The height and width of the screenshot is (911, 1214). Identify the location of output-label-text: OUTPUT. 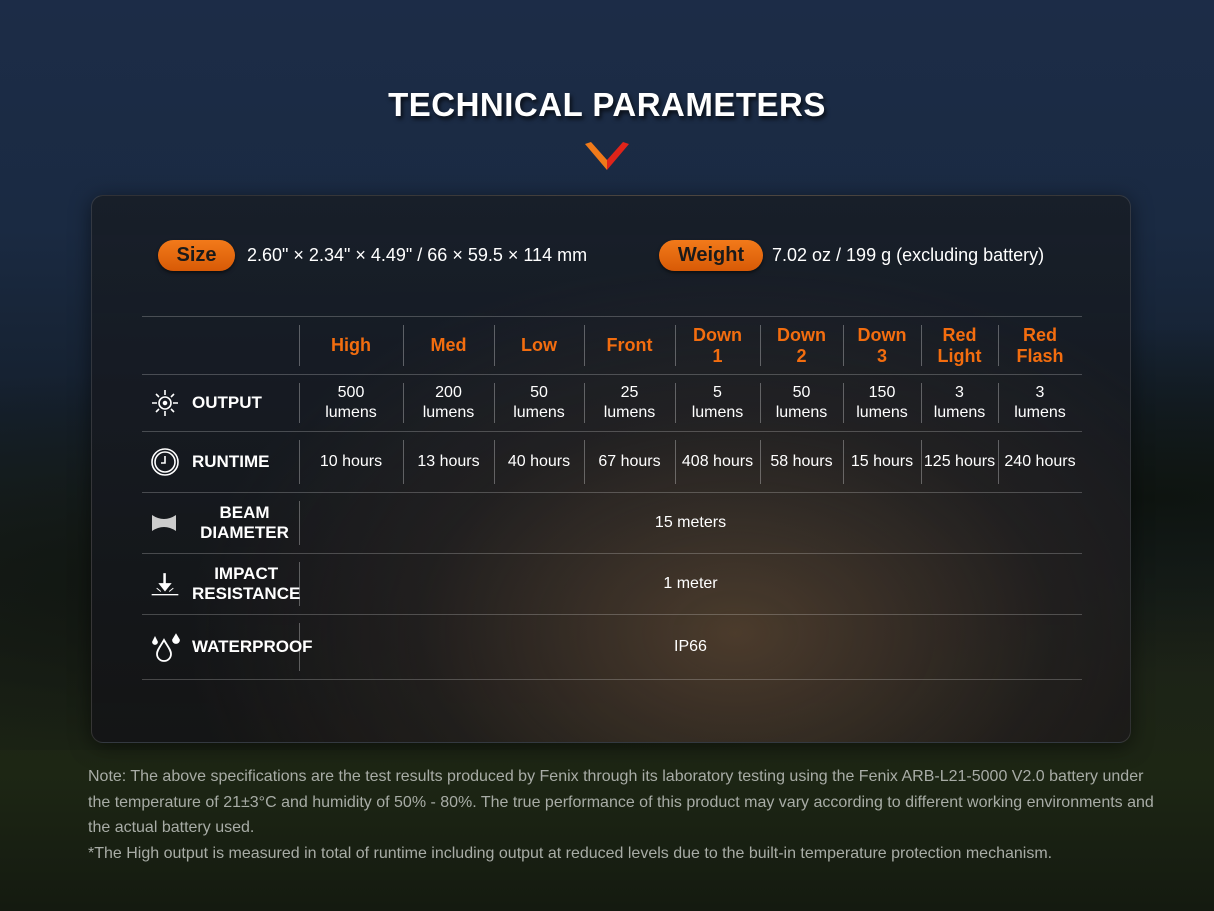
(227, 402).